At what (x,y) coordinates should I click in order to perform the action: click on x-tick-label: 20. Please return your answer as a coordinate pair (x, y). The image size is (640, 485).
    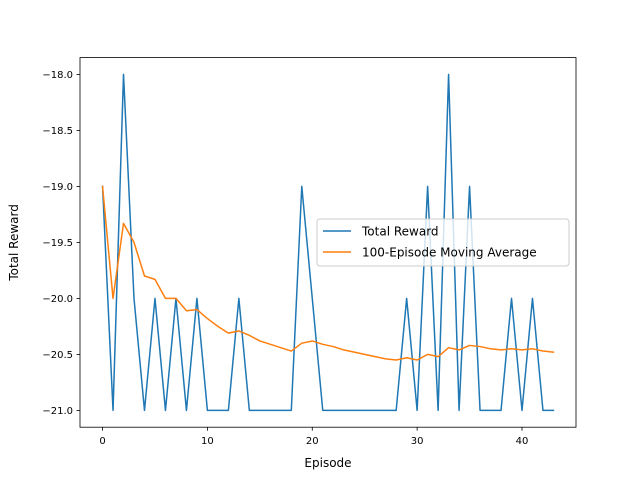
    Looking at the image, I should click on (312, 441).